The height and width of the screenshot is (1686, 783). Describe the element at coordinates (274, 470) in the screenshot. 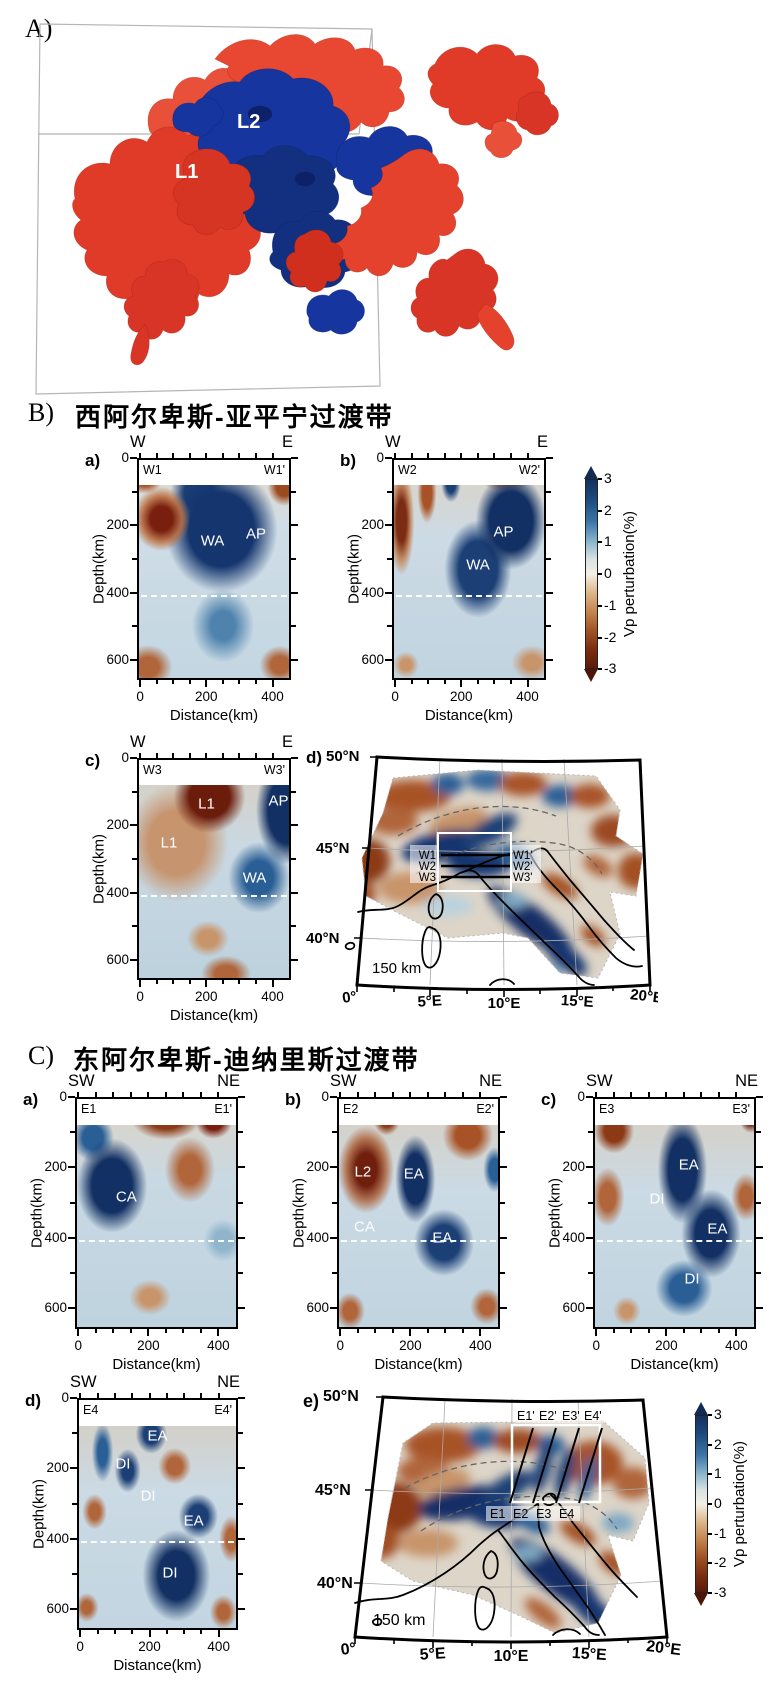

I see `profile-end-label: W1'` at that location.